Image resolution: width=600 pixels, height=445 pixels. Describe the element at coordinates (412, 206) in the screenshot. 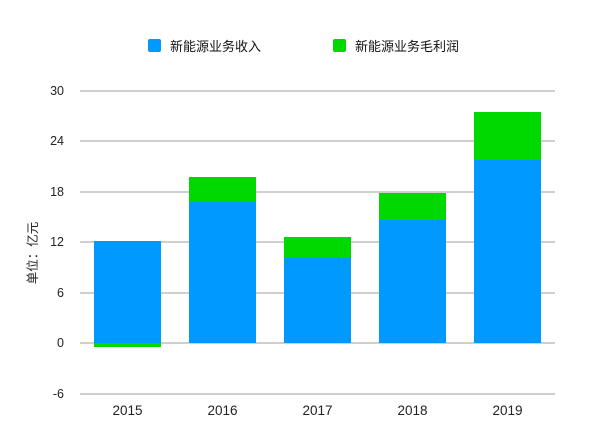

I see `bar-gross-profit-2018` at that location.